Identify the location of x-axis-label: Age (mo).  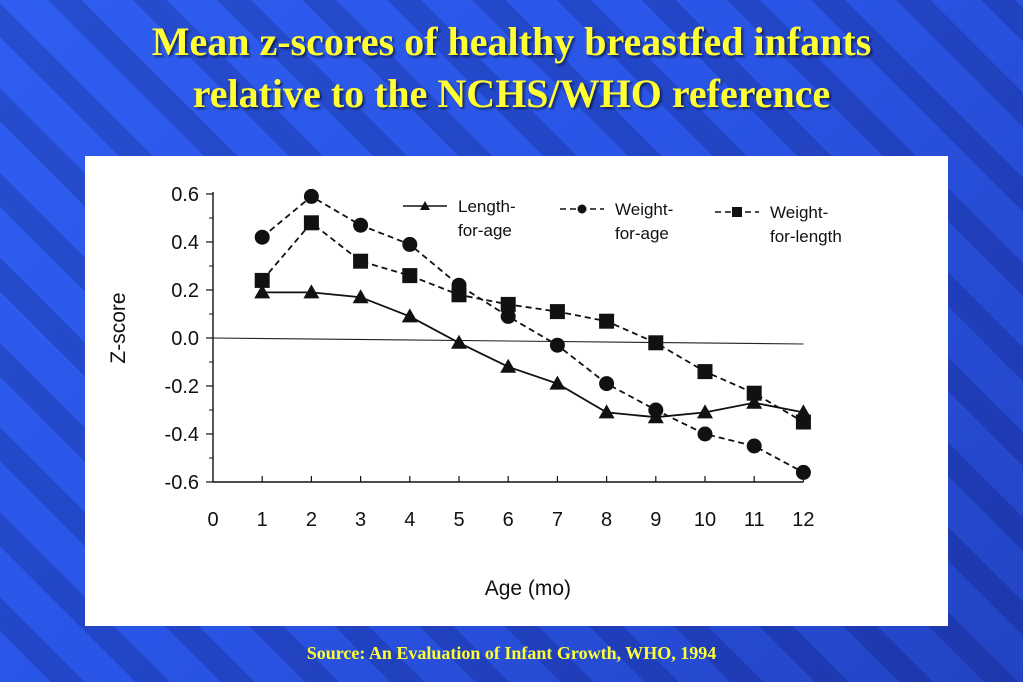
(528, 588).